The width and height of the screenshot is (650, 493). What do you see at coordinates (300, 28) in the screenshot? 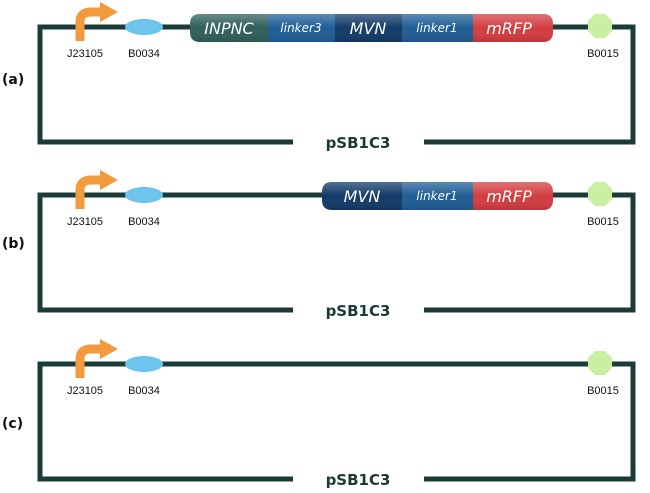
I see `segment-label: linker3` at bounding box center [300, 28].